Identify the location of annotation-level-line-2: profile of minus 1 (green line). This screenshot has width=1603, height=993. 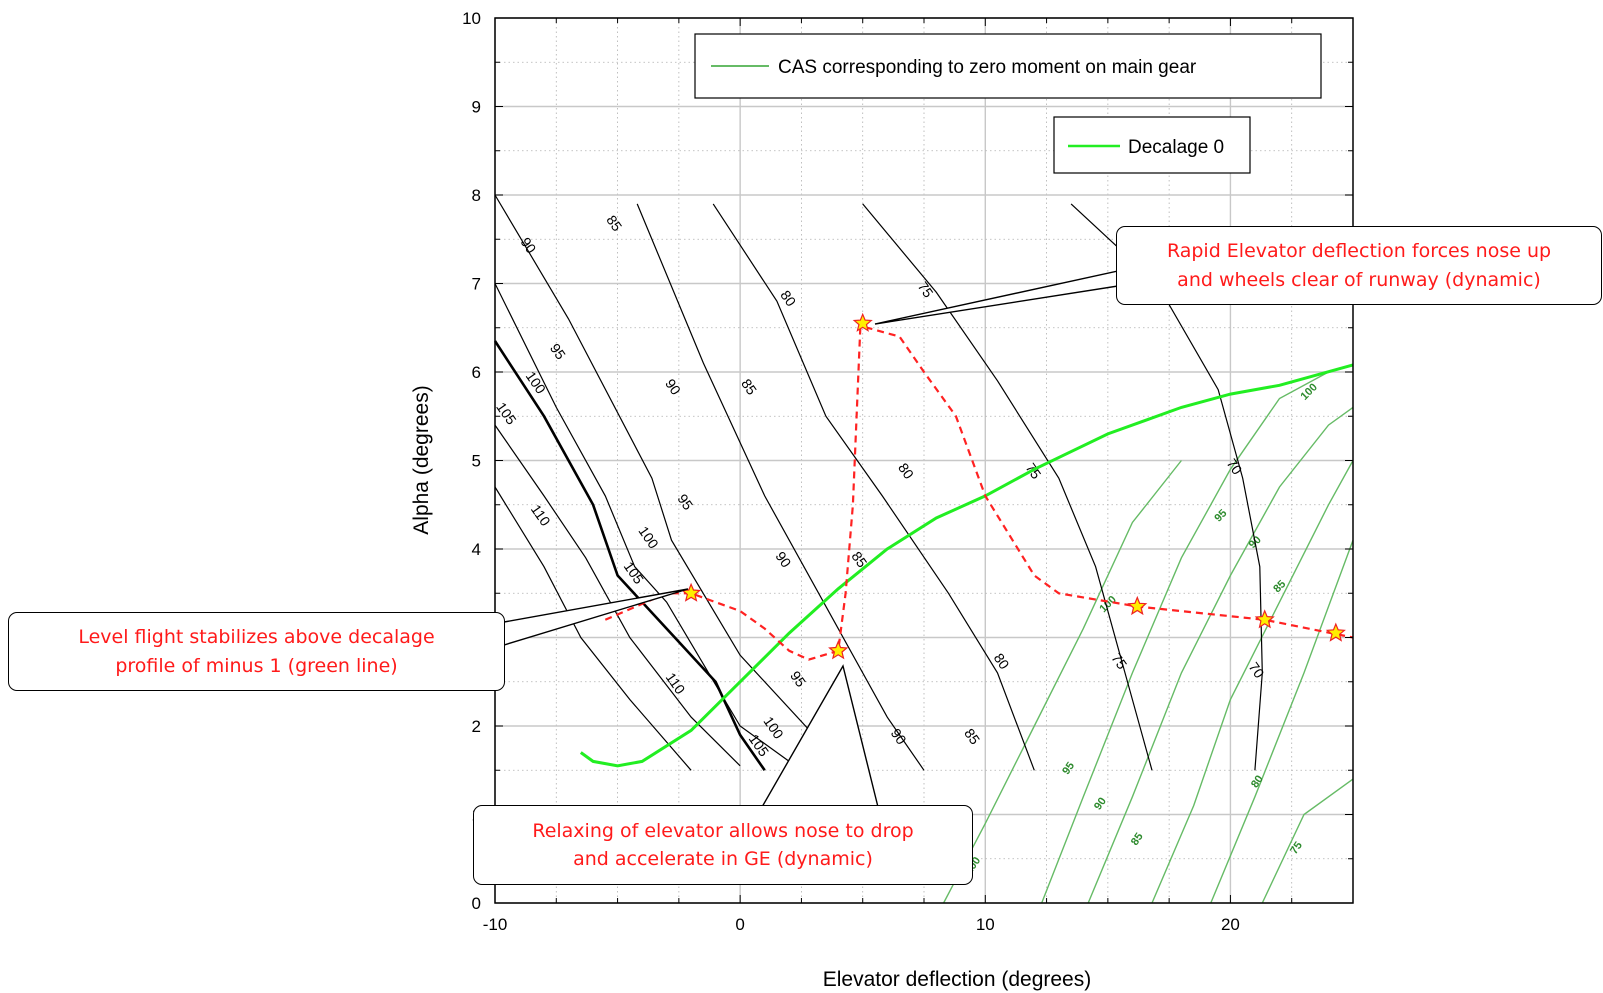
(256, 665).